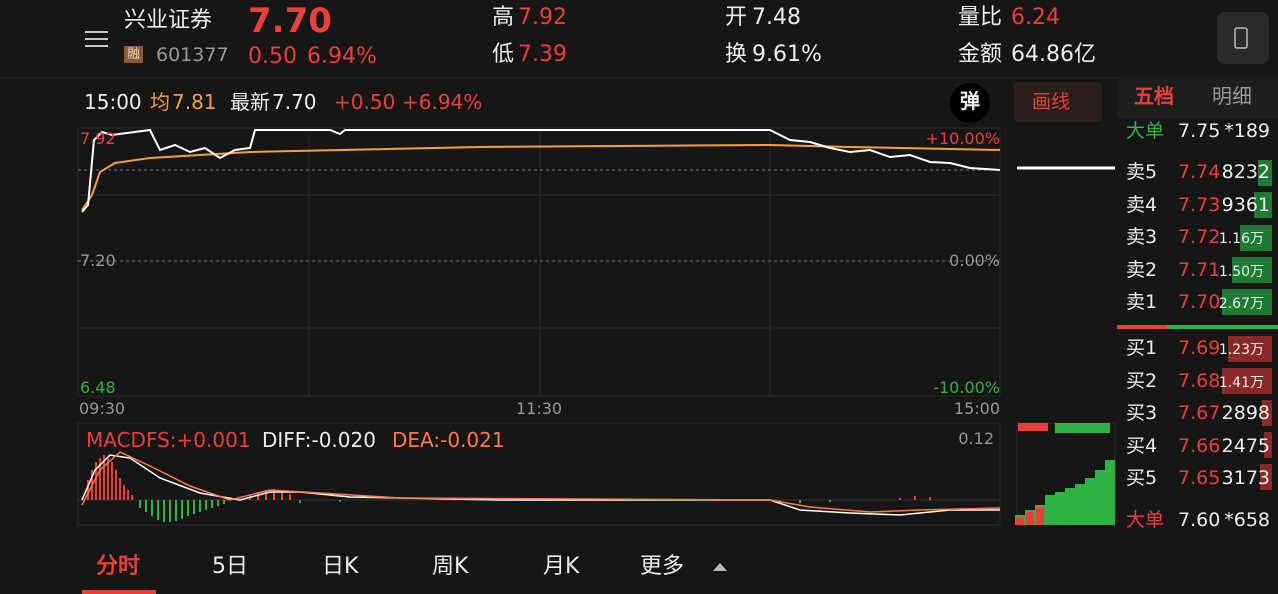  What do you see at coordinates (98, 138) in the screenshot?
I see `axis-top: 7.92` at bounding box center [98, 138].